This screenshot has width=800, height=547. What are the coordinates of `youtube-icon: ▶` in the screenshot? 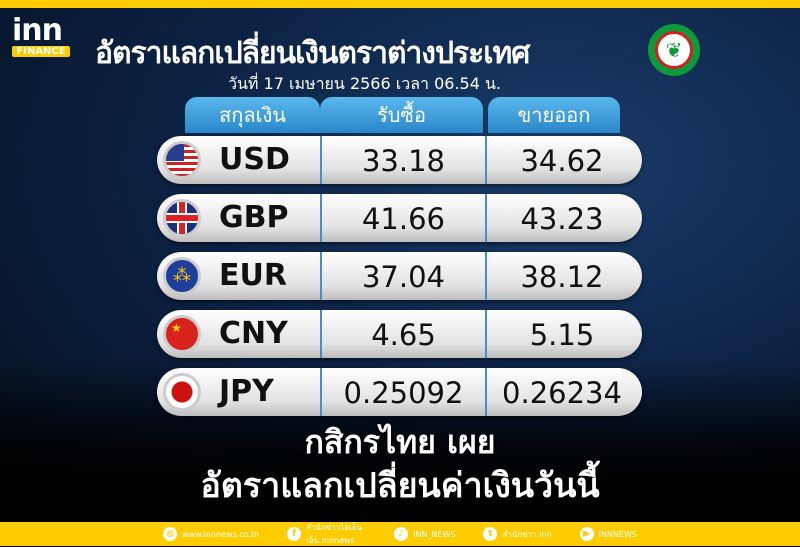 It's located at (586, 534).